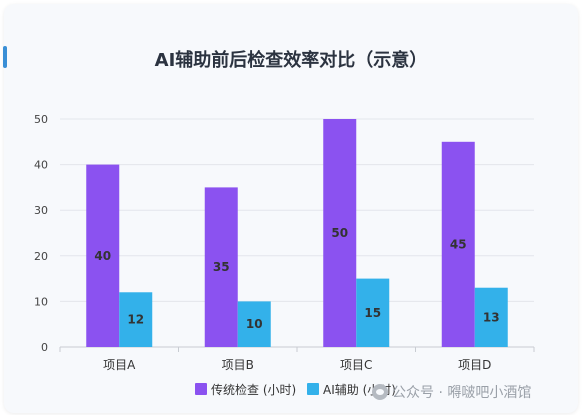 Image resolution: width=582 pixels, height=415 pixels. What do you see at coordinates (291, 60) in the screenshot?
I see `chart-title: AI辅助前后检查效率对比（示意）` at bounding box center [291, 60].